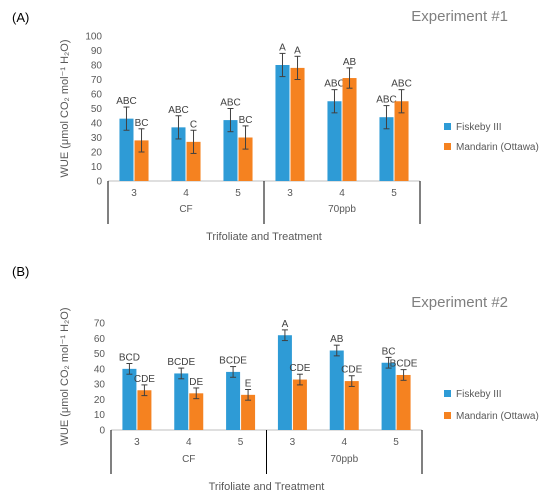 The height and width of the screenshot is (493, 550). What do you see at coordinates (337, 339) in the screenshot?
I see `chart2-significance-label: AB` at bounding box center [337, 339].